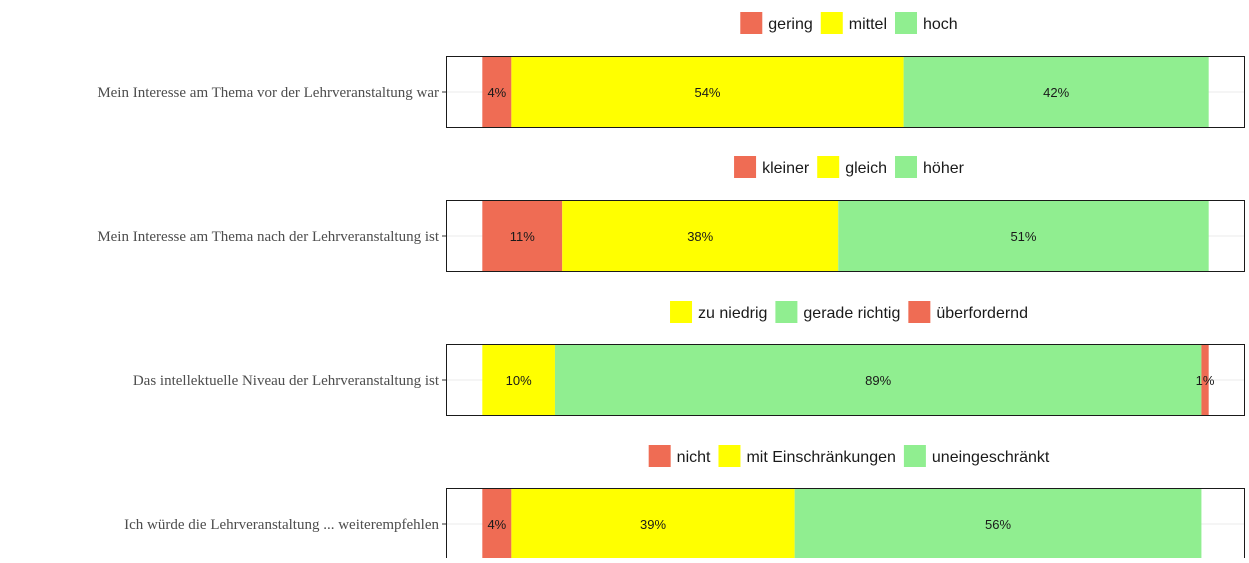 The image size is (1249, 563). I want to click on data-label: 54%, so click(707, 92).